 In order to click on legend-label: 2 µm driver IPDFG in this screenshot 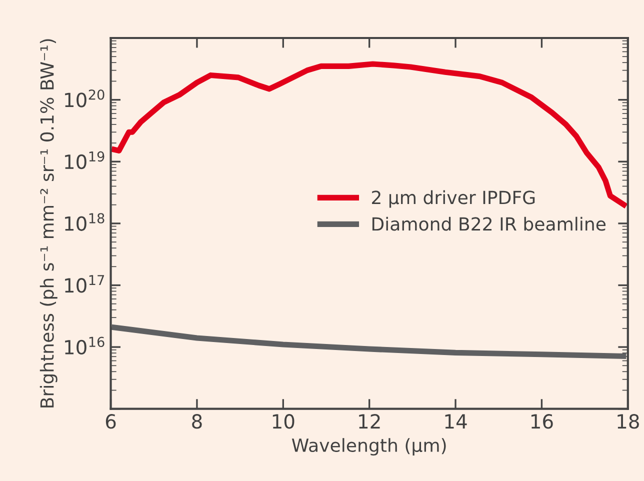, I will do `click(453, 199)`.